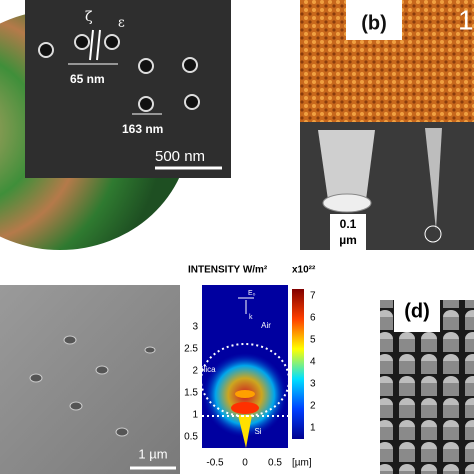  What do you see at coordinates (266, 325) in the screenshot?
I see `region-label: Air` at bounding box center [266, 325].